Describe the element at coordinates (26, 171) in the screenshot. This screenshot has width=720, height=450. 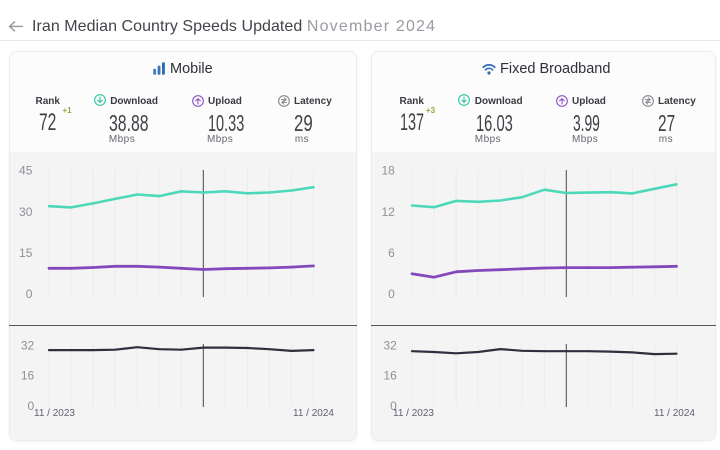
I see `svg-text: 45` at that location.